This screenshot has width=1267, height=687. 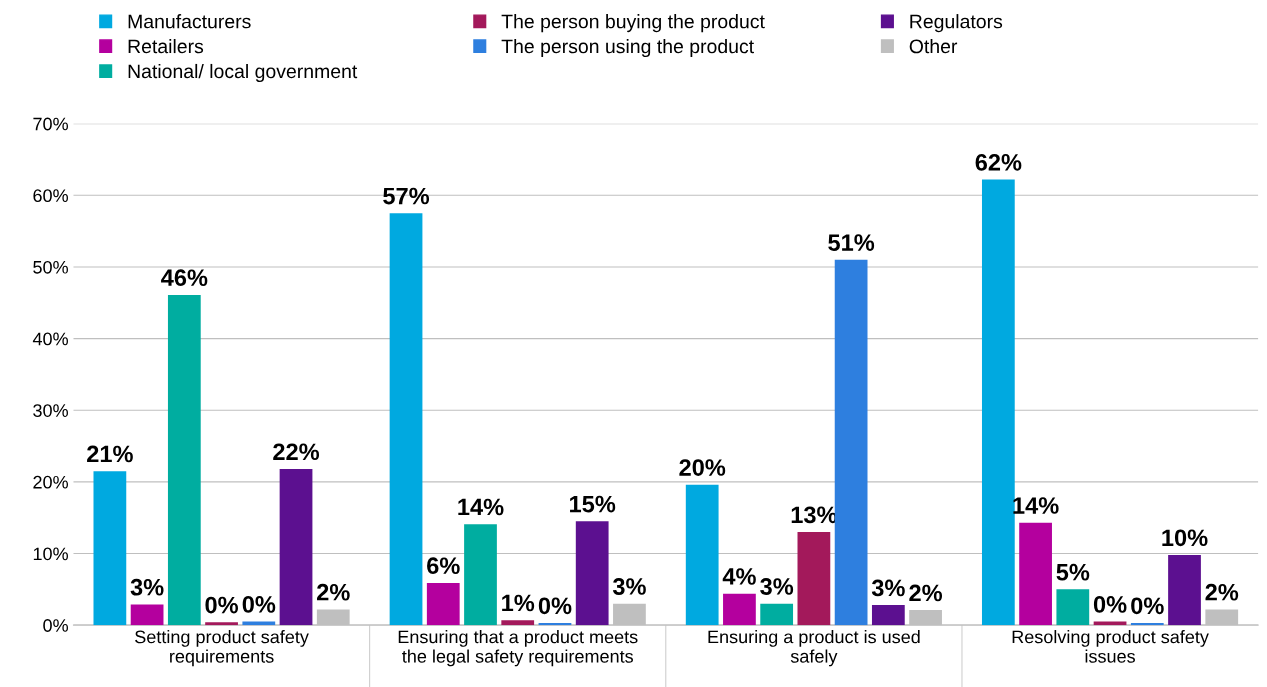 I want to click on y-tick-label: 20%, so click(x=50, y=482).